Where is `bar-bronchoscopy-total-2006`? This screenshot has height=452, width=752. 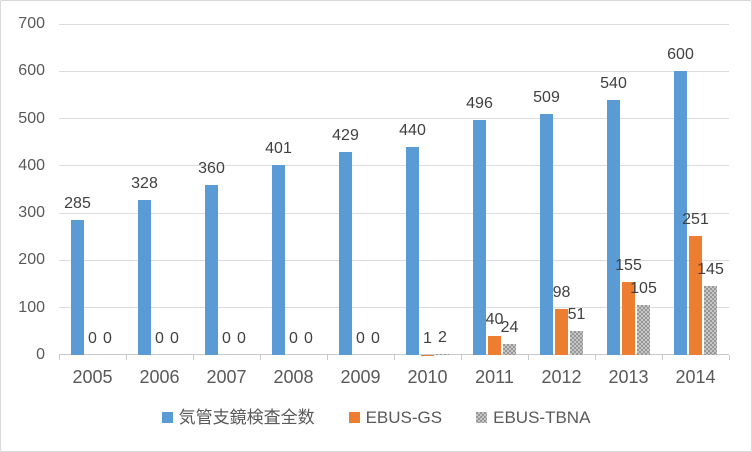
bar-bronchoscopy-total-2006 is located at coordinates (144, 277).